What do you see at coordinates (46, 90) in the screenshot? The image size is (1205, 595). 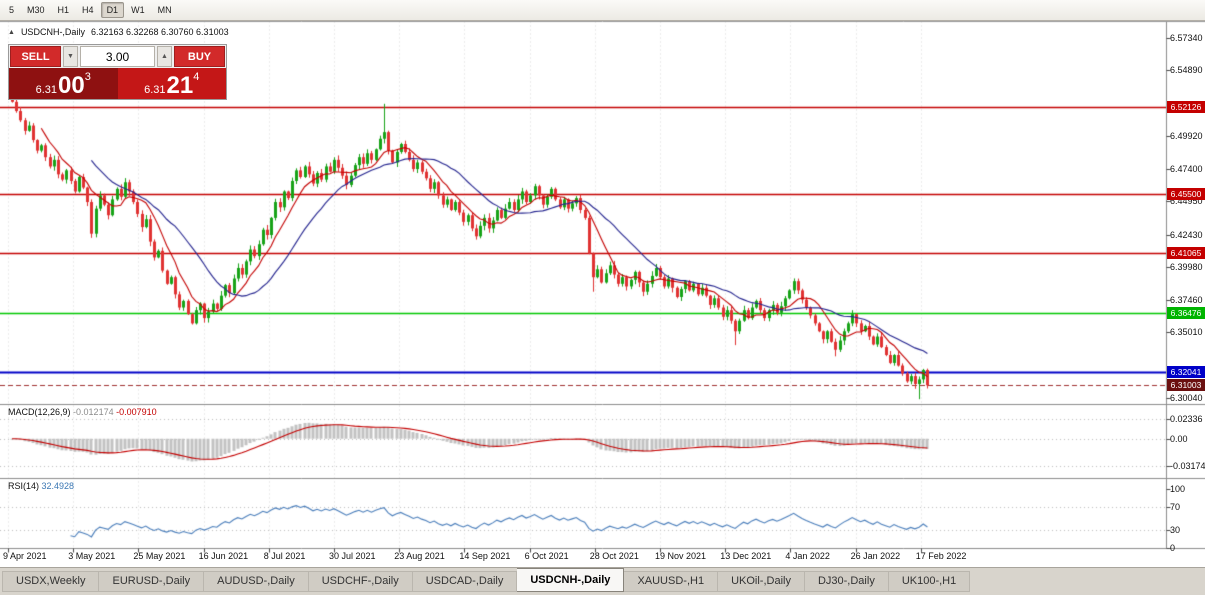 I see `sell-price-prefix: 6.31` at bounding box center [46, 90].